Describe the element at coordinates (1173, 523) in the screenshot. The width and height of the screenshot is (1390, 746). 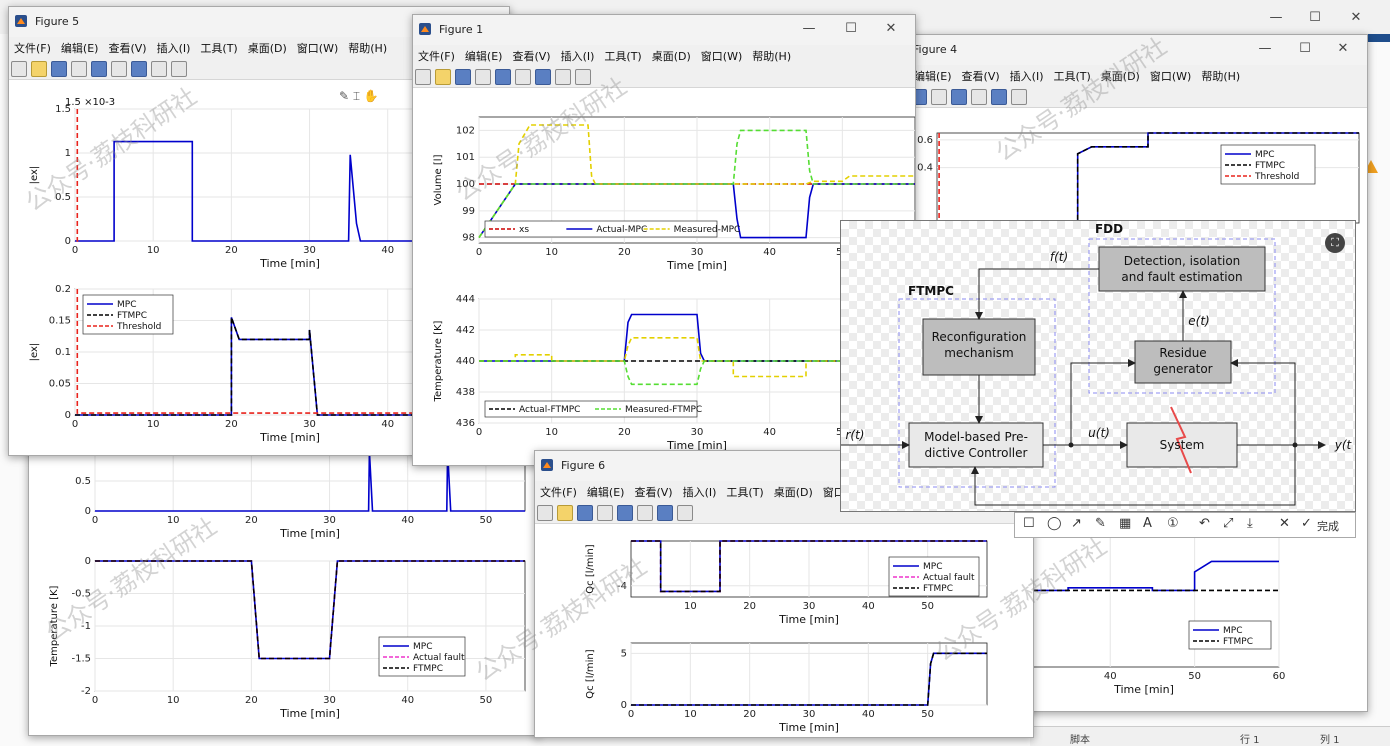
I see `number-tool-icon: ①` at that location.